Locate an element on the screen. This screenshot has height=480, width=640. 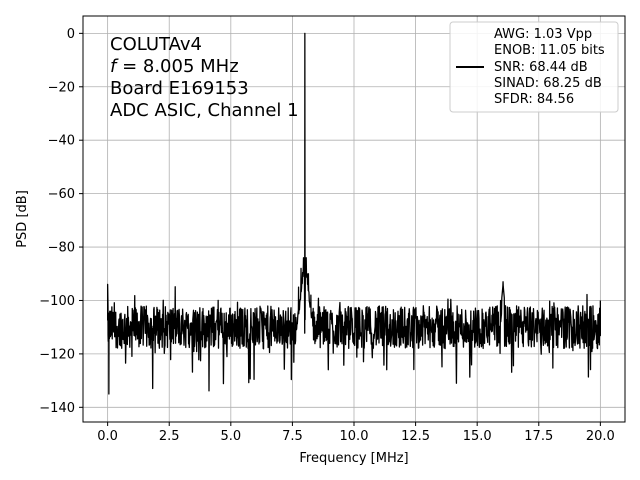
legend-line-1: AWG: 1.03 Vpp is located at coordinates (543, 34).